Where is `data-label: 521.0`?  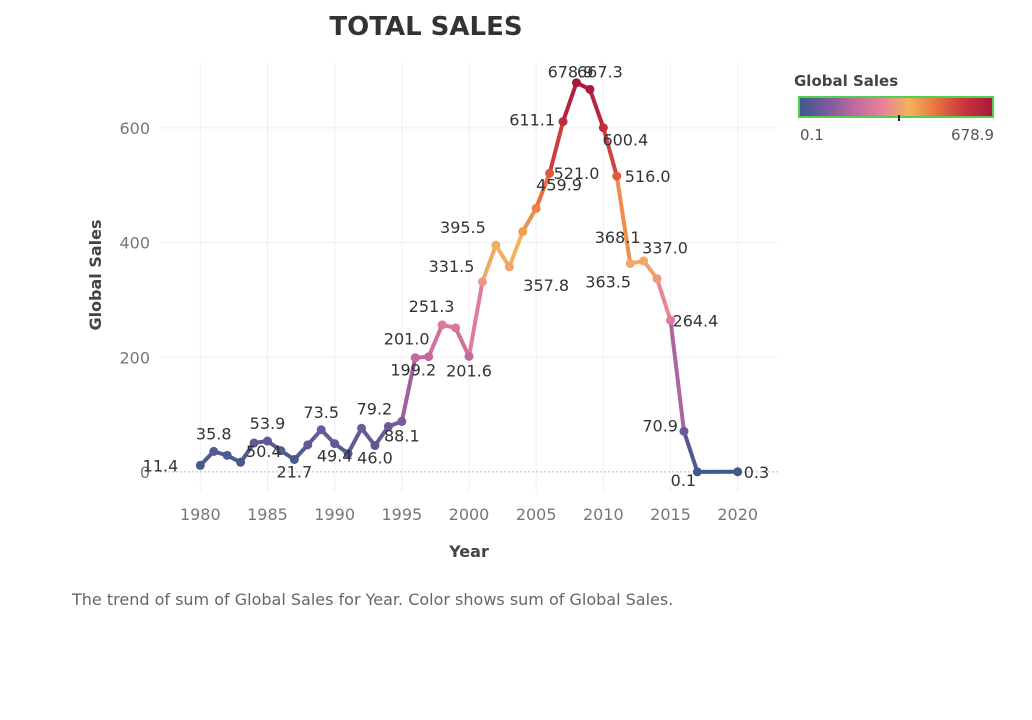 data-label: 521.0 is located at coordinates (577, 173).